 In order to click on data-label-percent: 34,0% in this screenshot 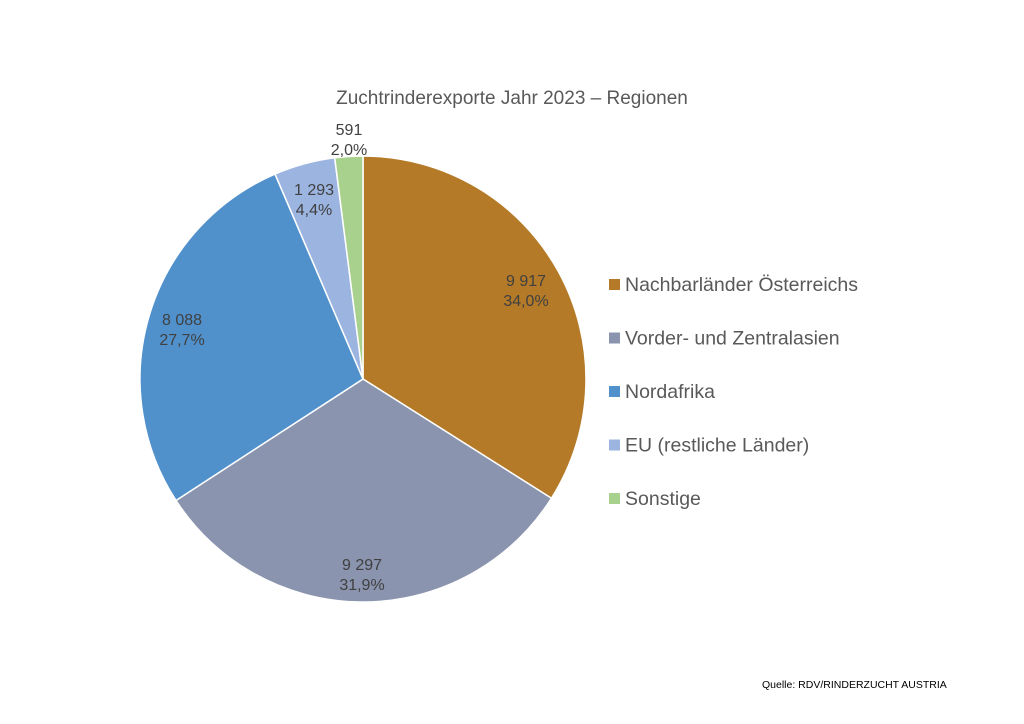, I will do `click(525, 301)`.